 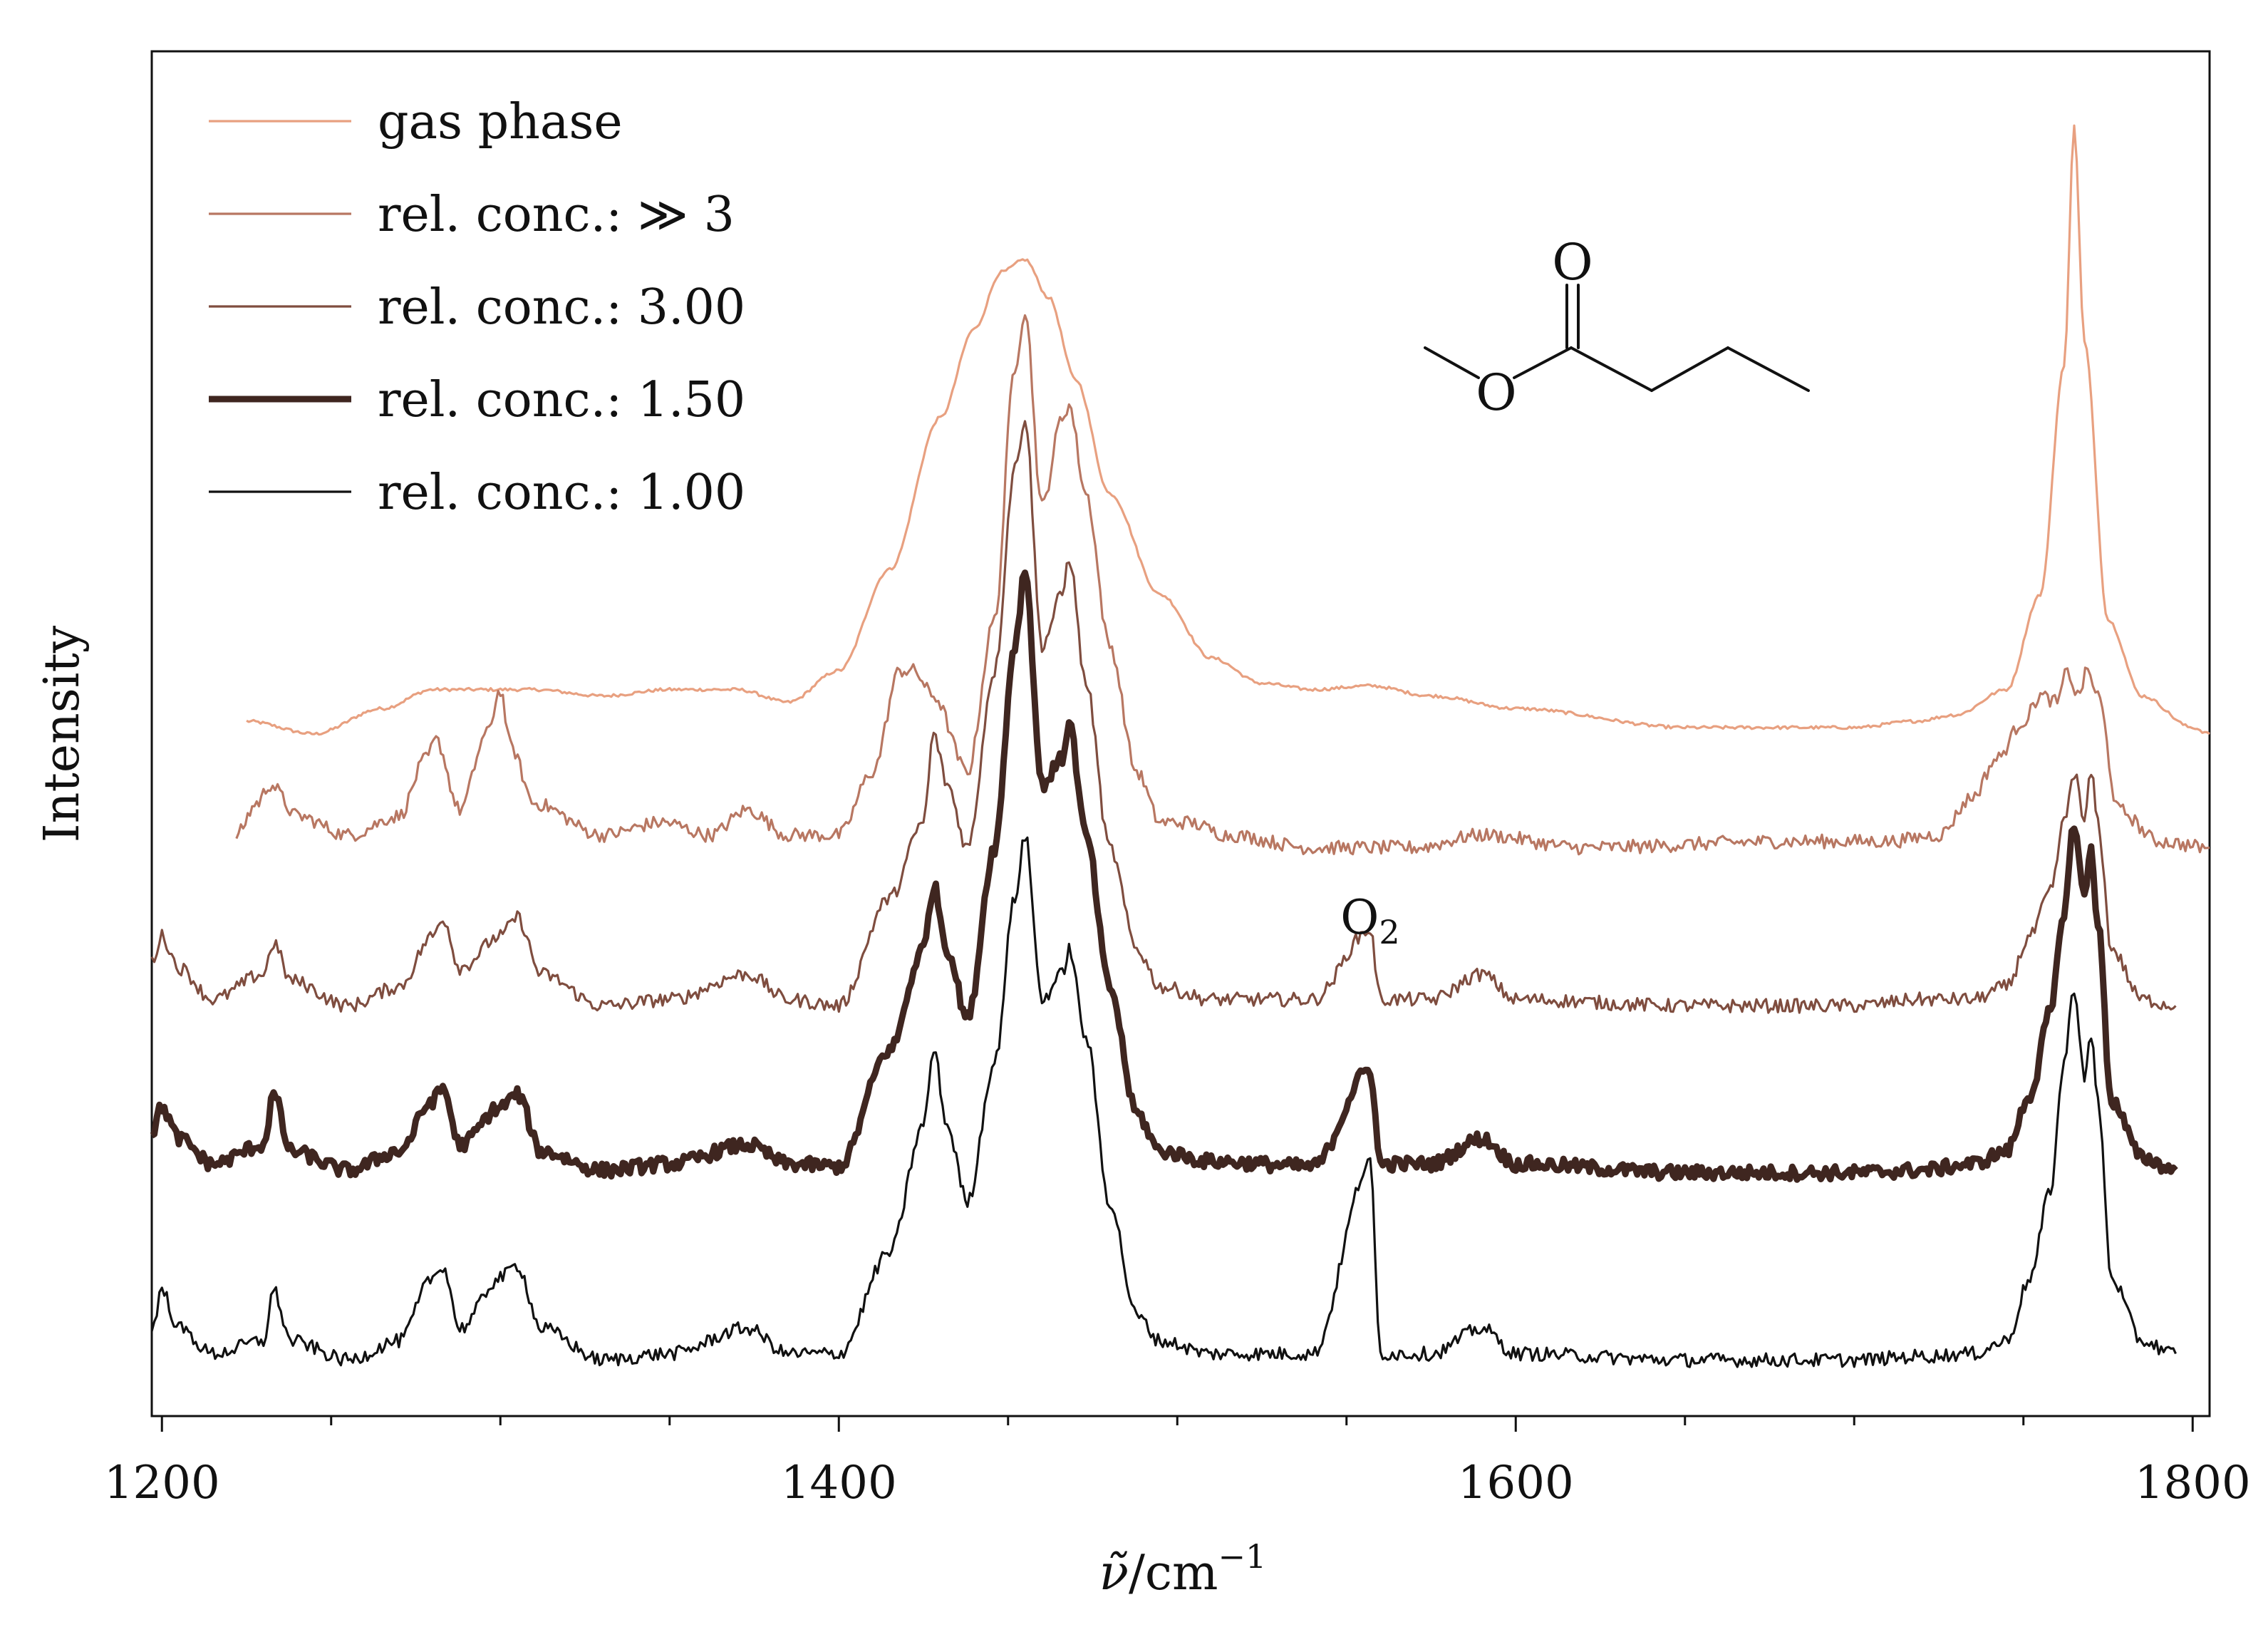 What do you see at coordinates (1690, 369) in the screenshot?
I see `bond-ch2-ch2` at bounding box center [1690, 369].